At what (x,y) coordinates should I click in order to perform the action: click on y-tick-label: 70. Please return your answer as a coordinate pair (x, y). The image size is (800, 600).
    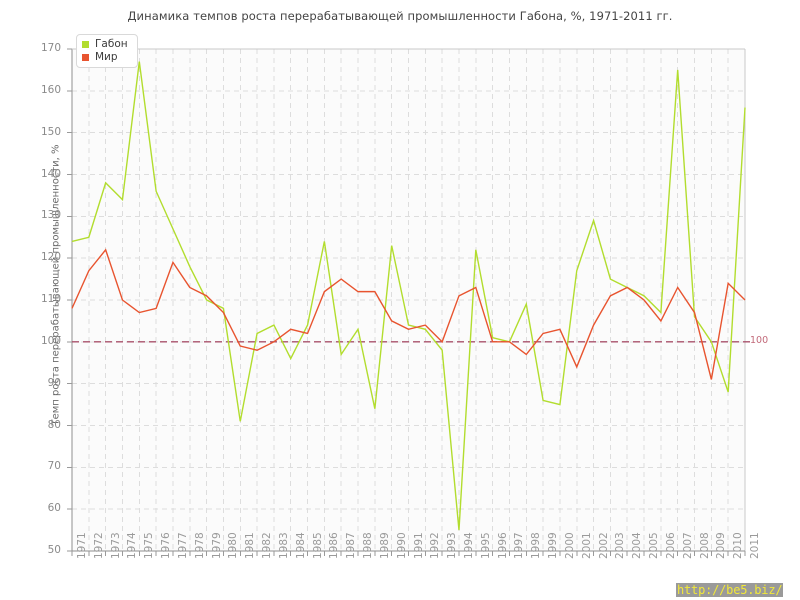
    Looking at the image, I should click on (54, 466).